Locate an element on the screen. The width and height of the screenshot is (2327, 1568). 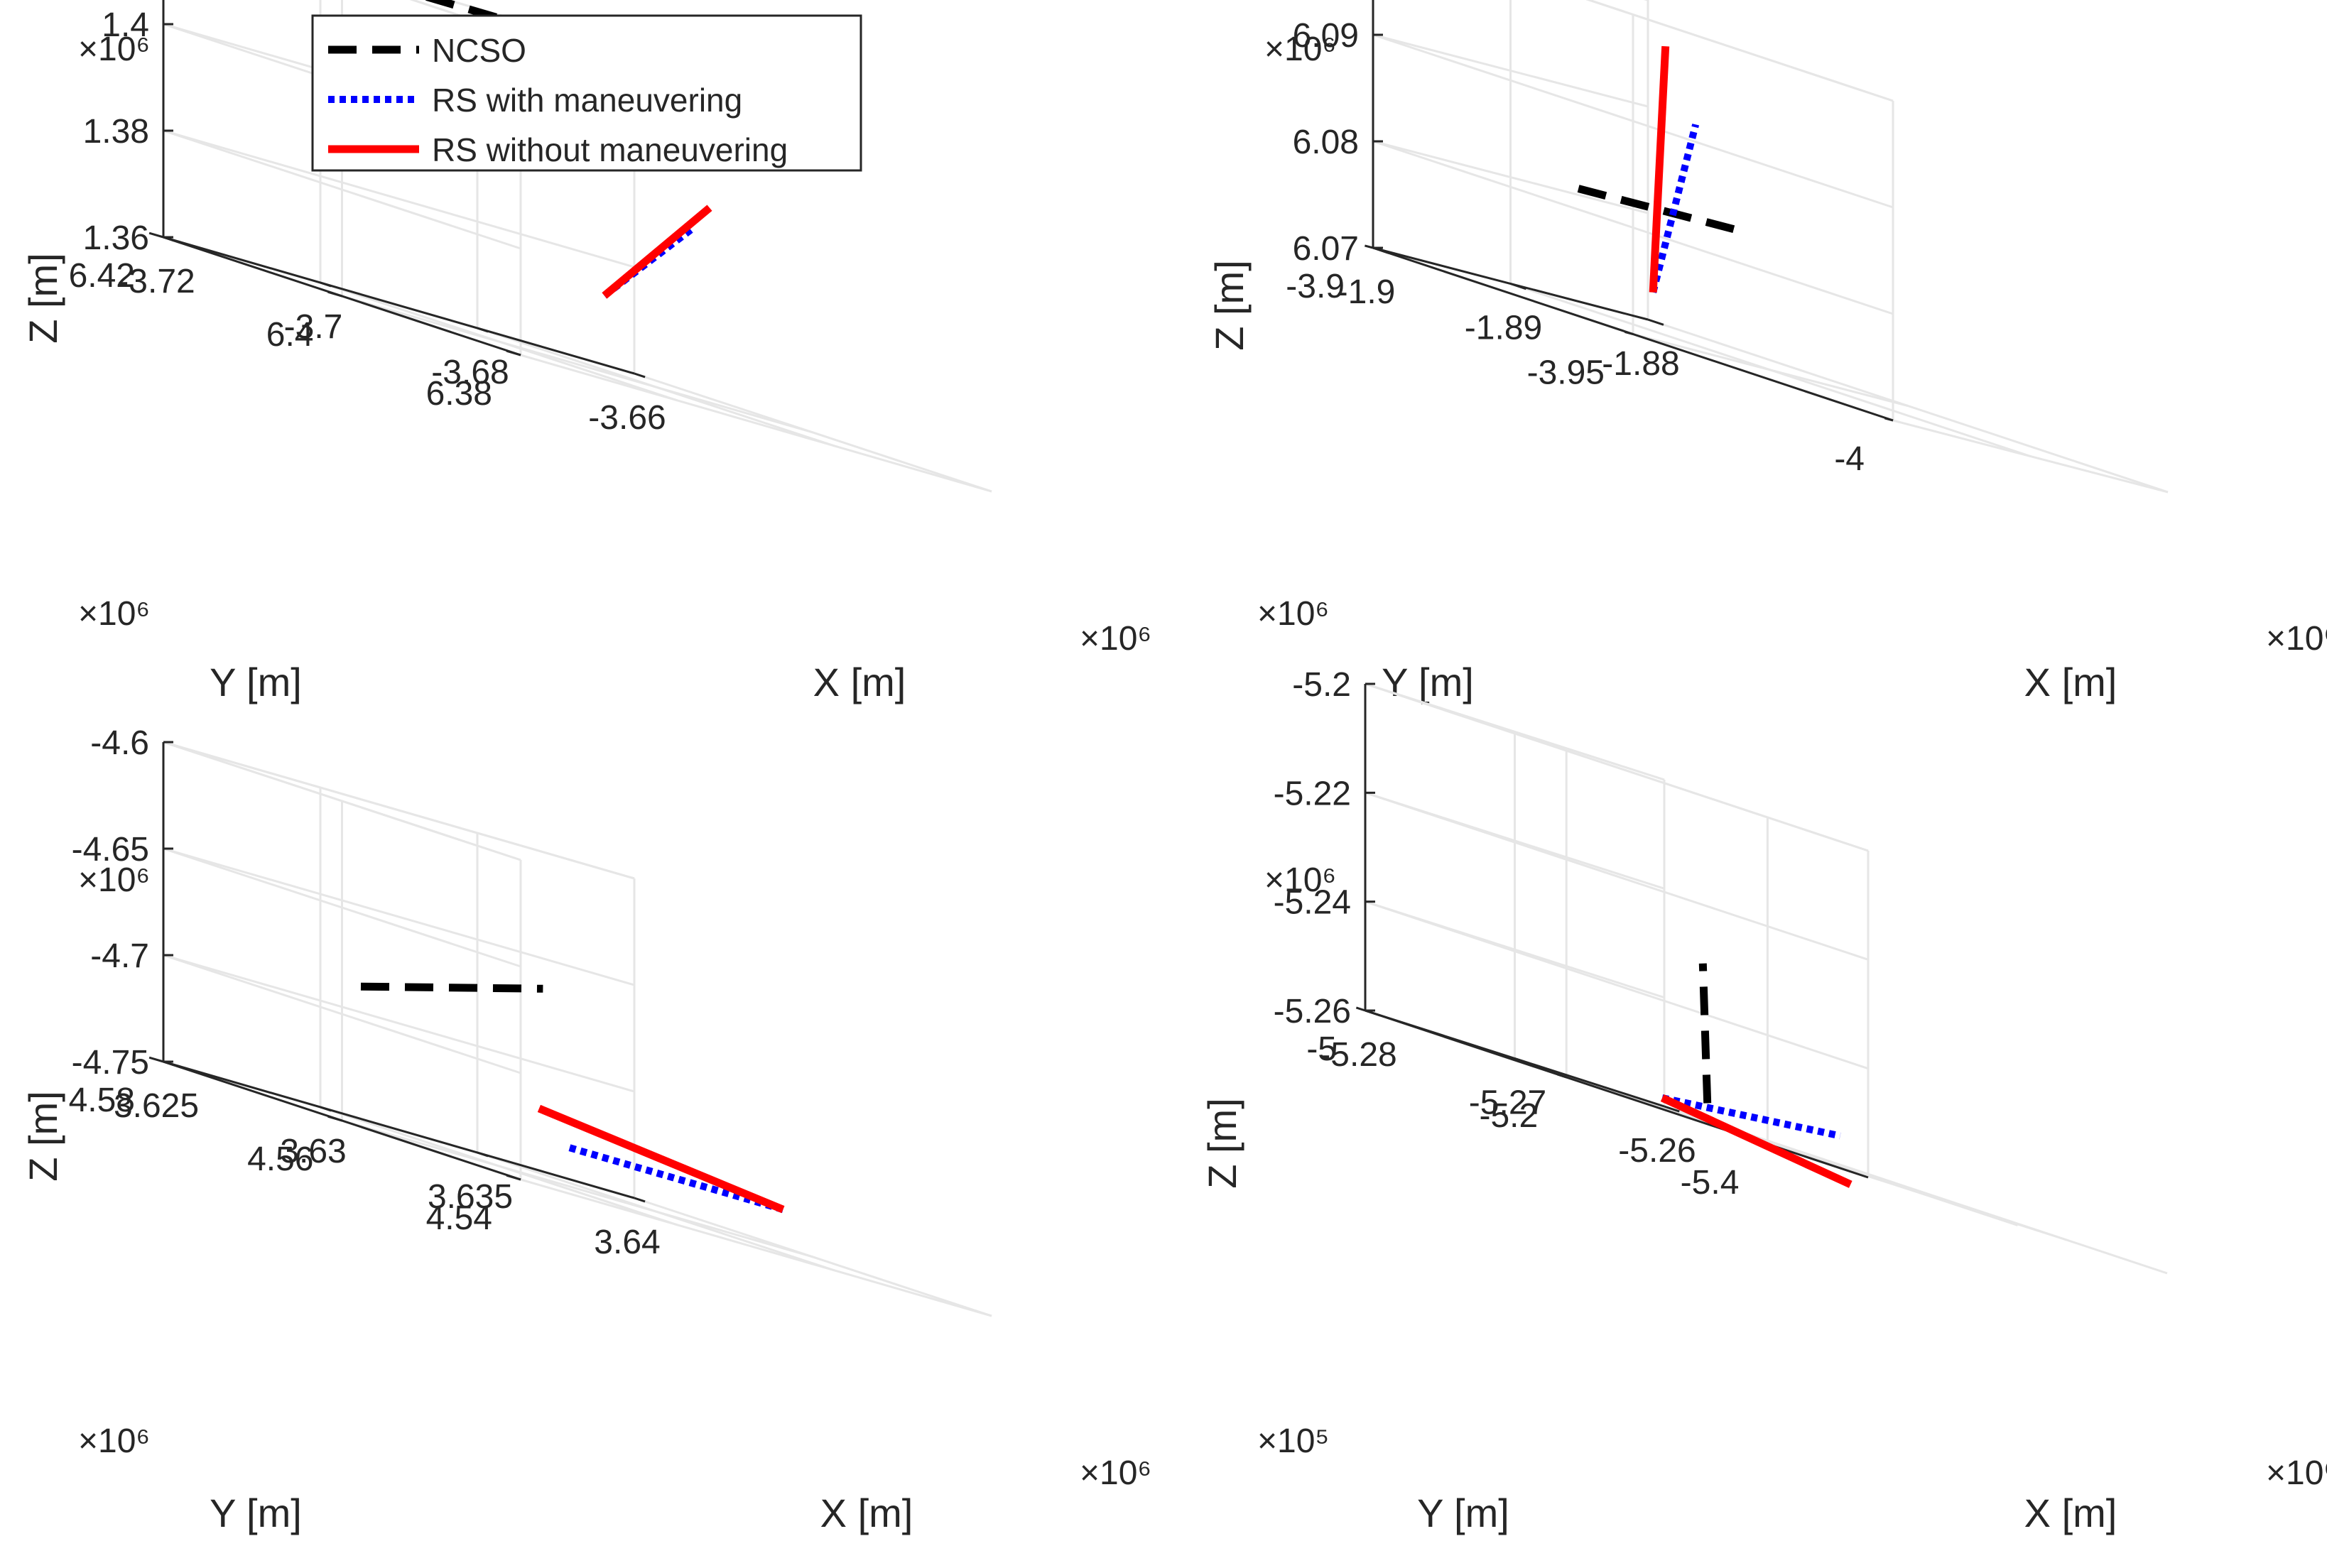
z-tick-label: 1.38 is located at coordinates (116, 132).